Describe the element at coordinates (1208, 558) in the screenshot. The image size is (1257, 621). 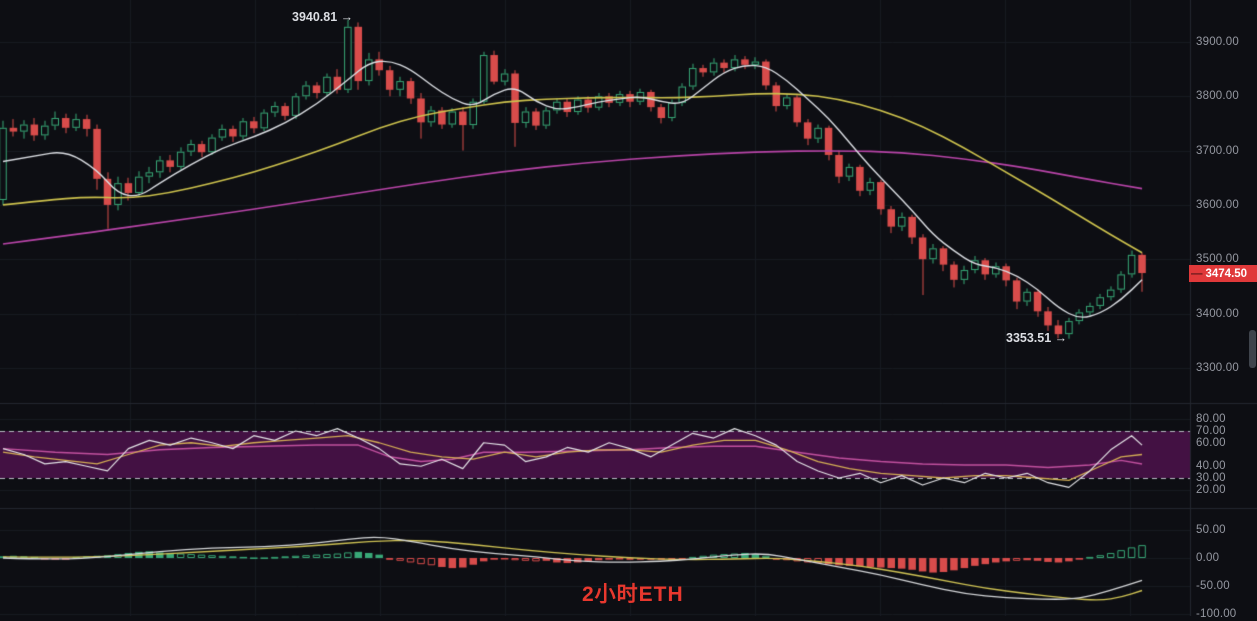
I see `macd-axis-label: 0.00` at that location.